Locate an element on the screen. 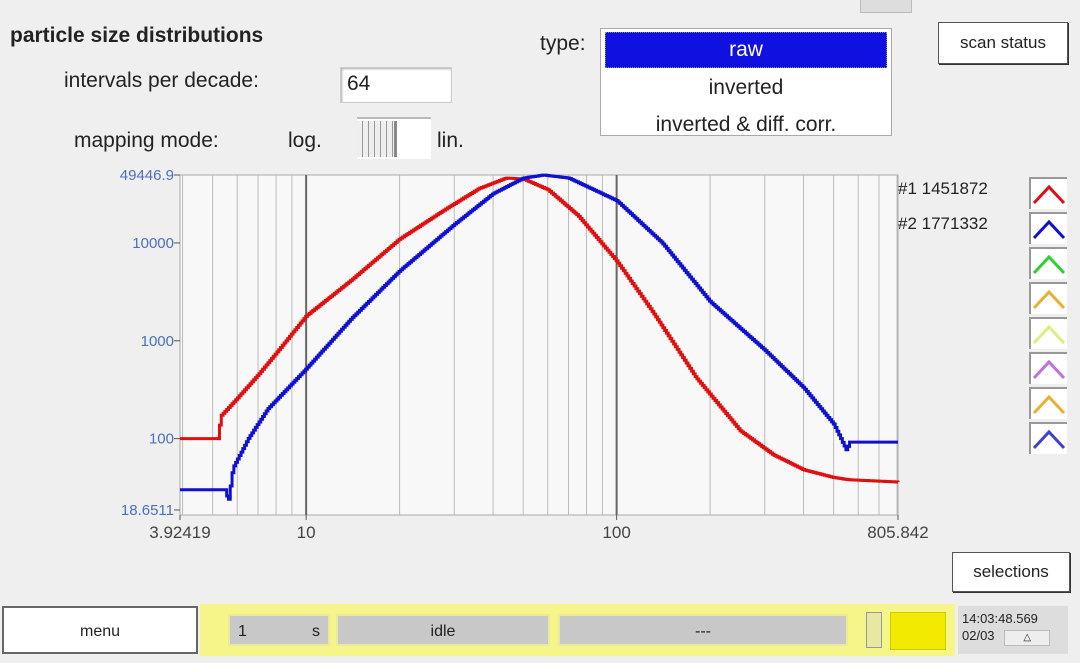  mapping-mode-label: mapping mode: is located at coordinates (146, 140).